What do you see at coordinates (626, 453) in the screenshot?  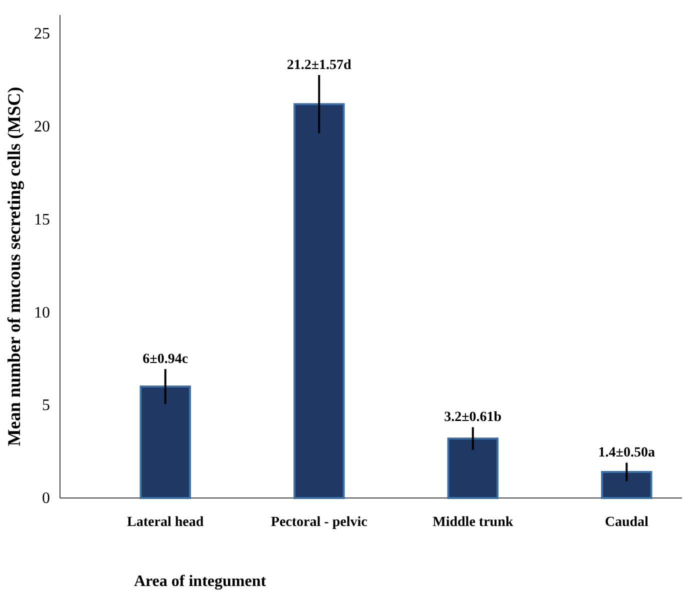 I see `data-label: 1.4±0.50a` at bounding box center [626, 453].